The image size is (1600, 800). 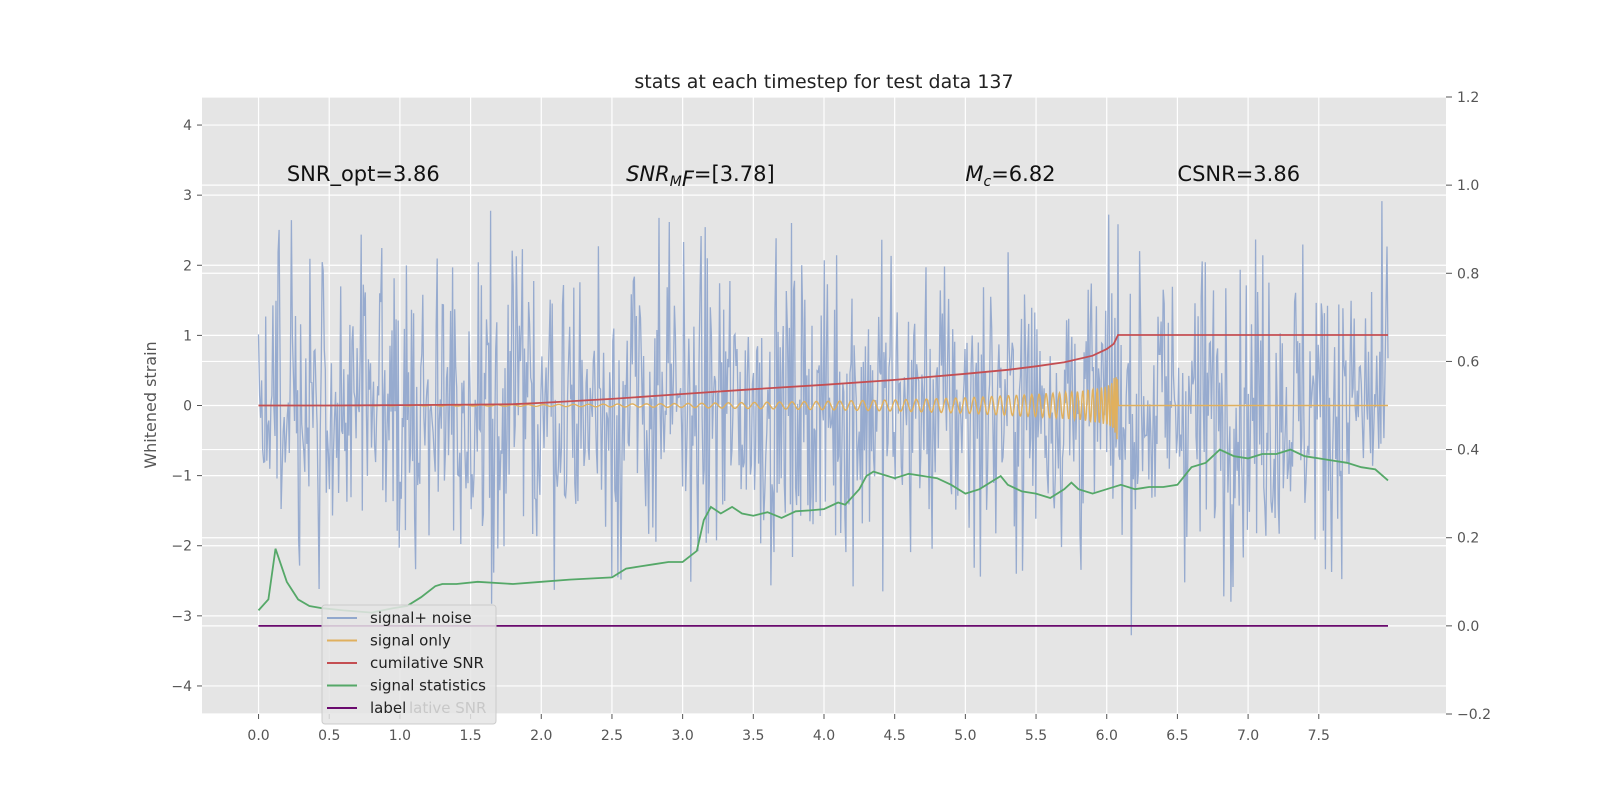 I want to click on y2-tick-label: 0.6, so click(x=1468, y=362).